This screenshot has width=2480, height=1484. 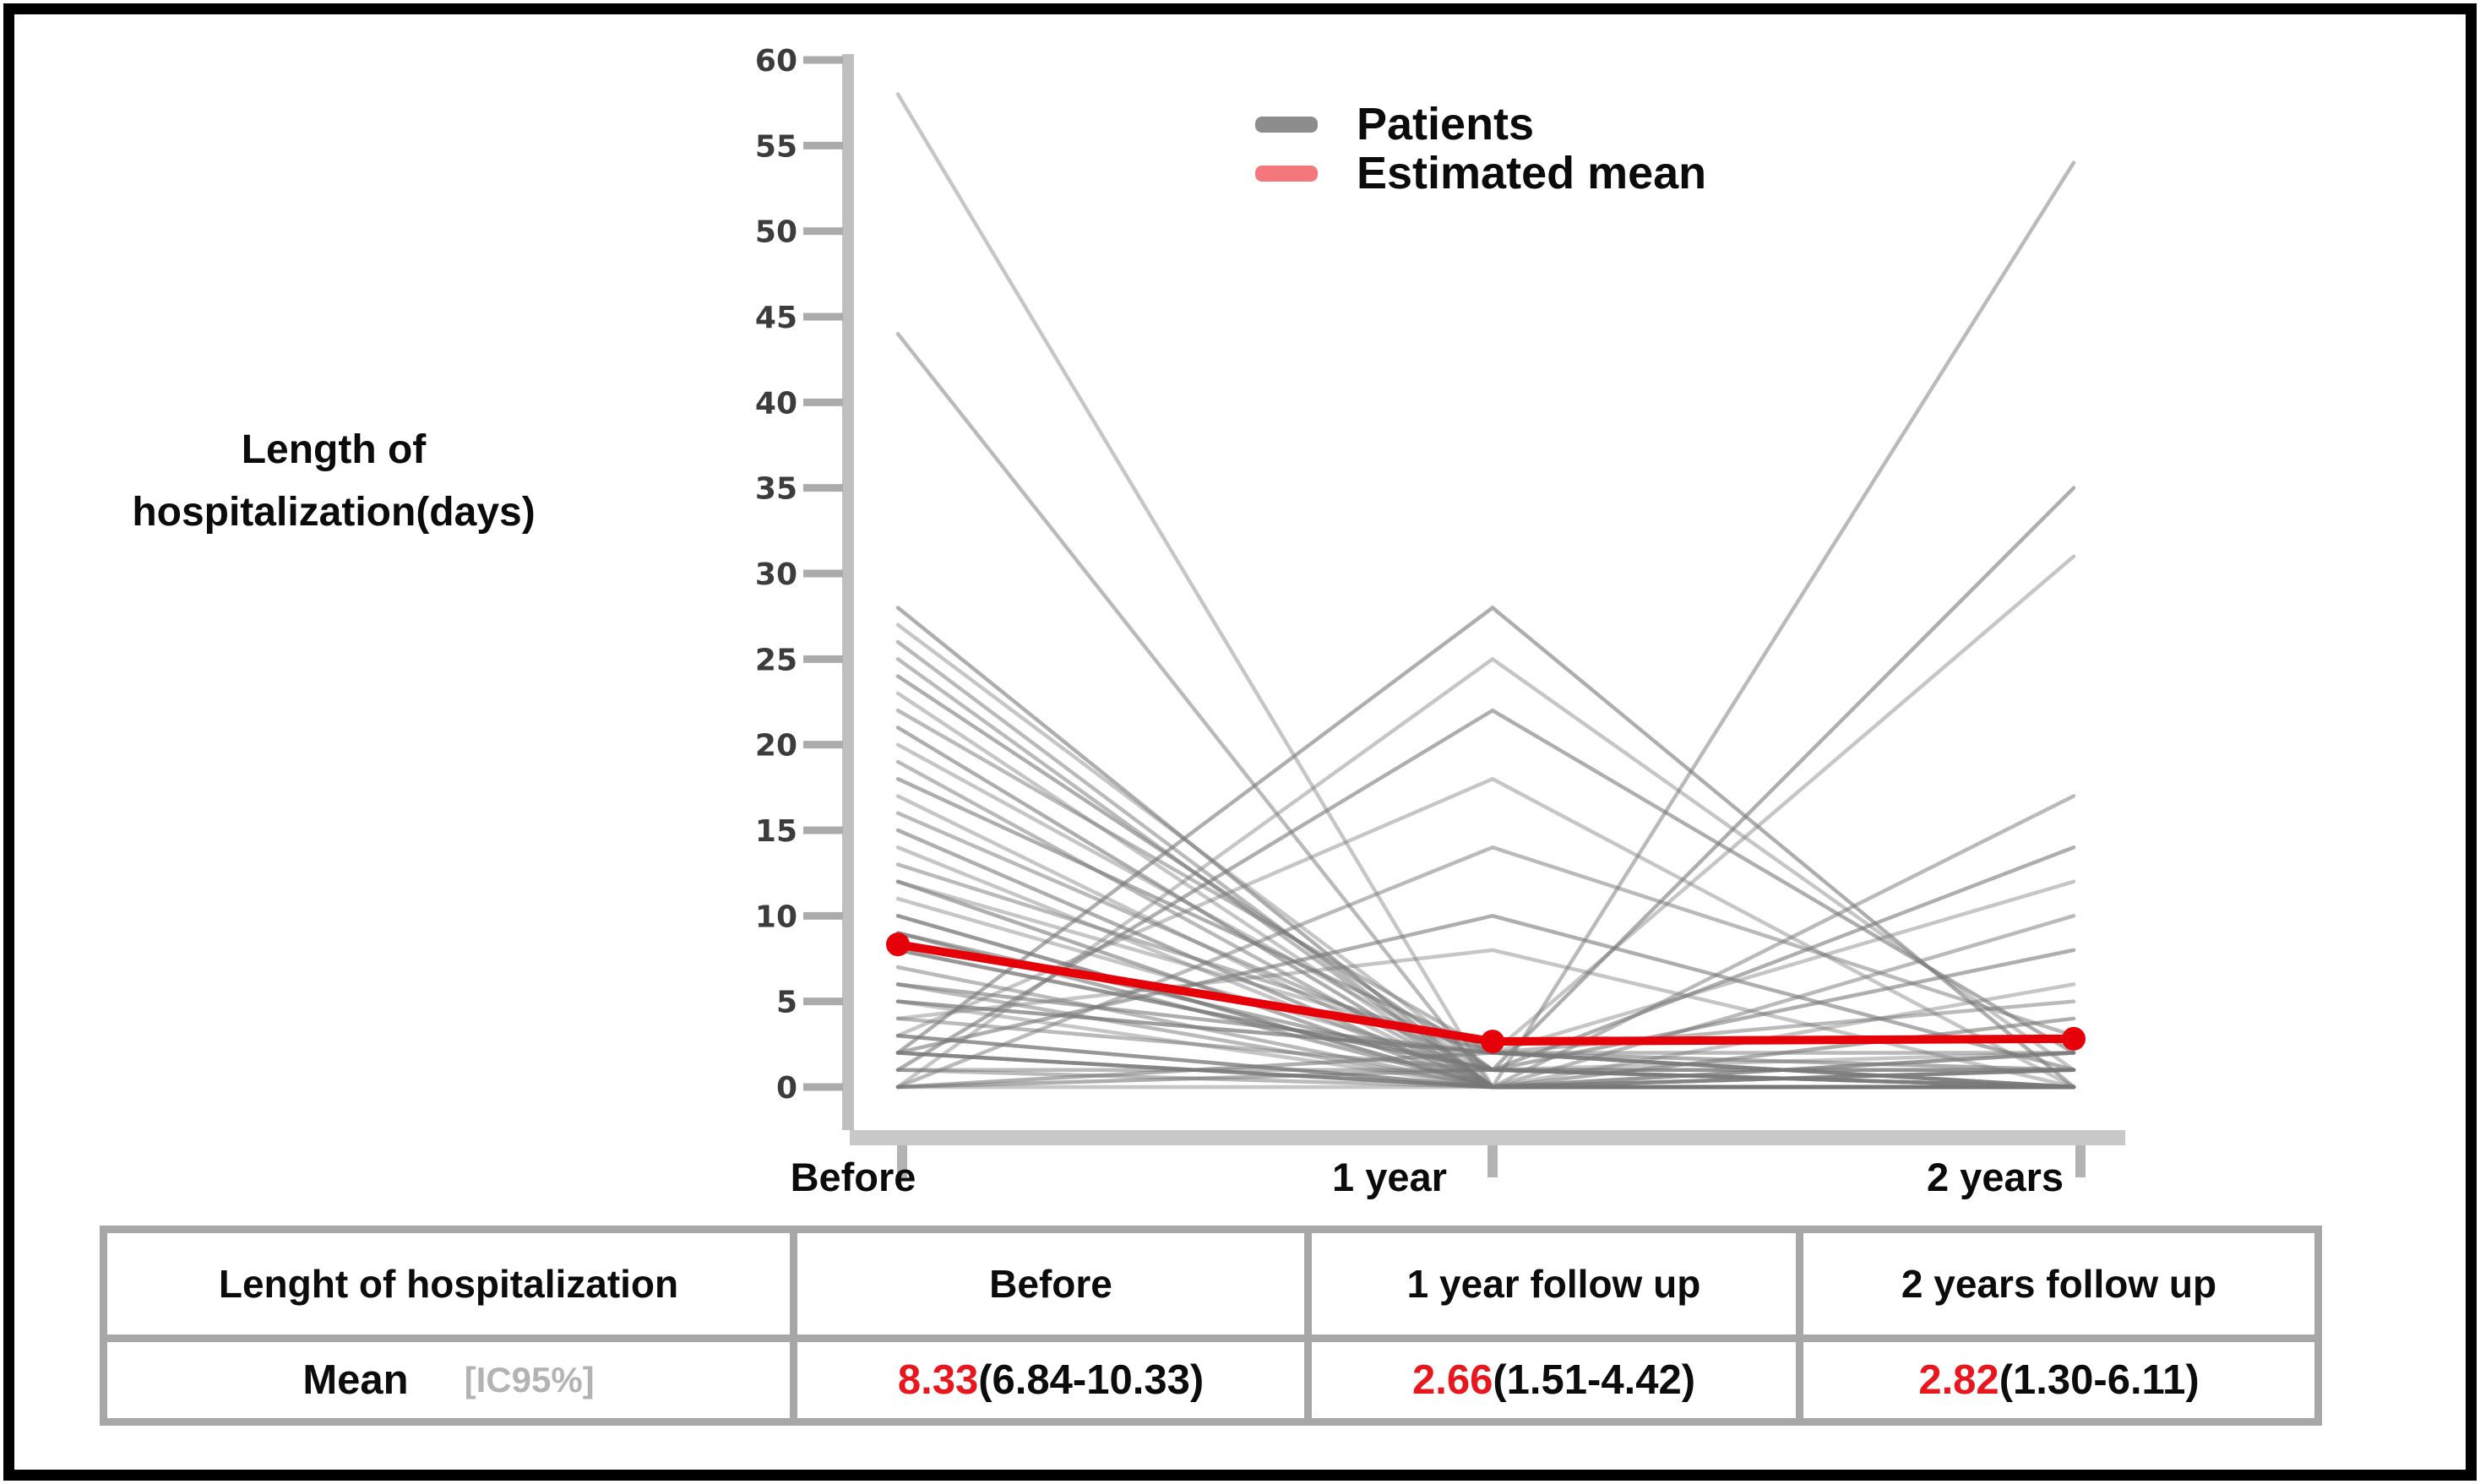 I want to click on ic95-label: [IC95%], so click(x=529, y=1380).